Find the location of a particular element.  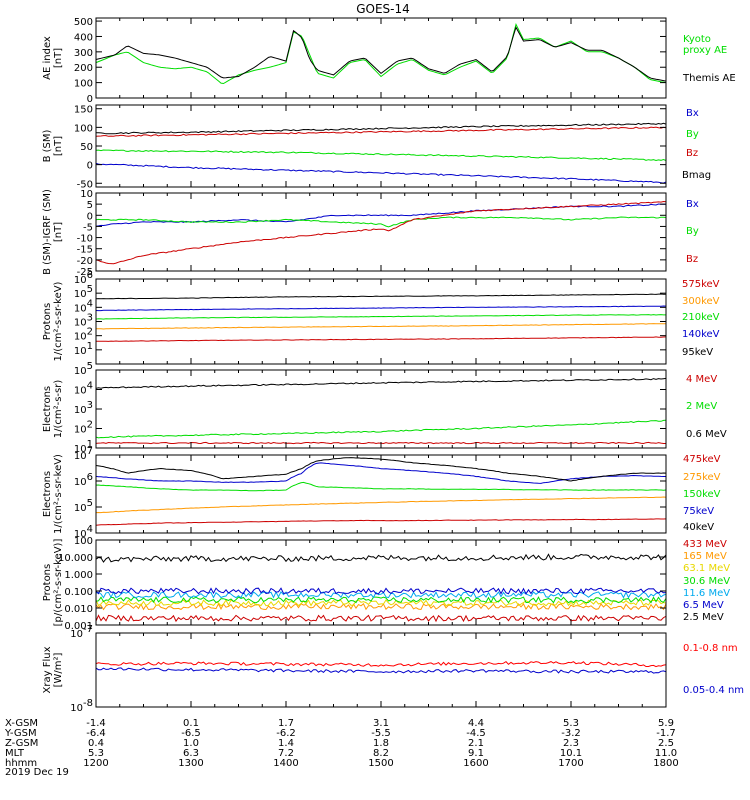

ephemeris-value: -4.5 is located at coordinates (476, 733).